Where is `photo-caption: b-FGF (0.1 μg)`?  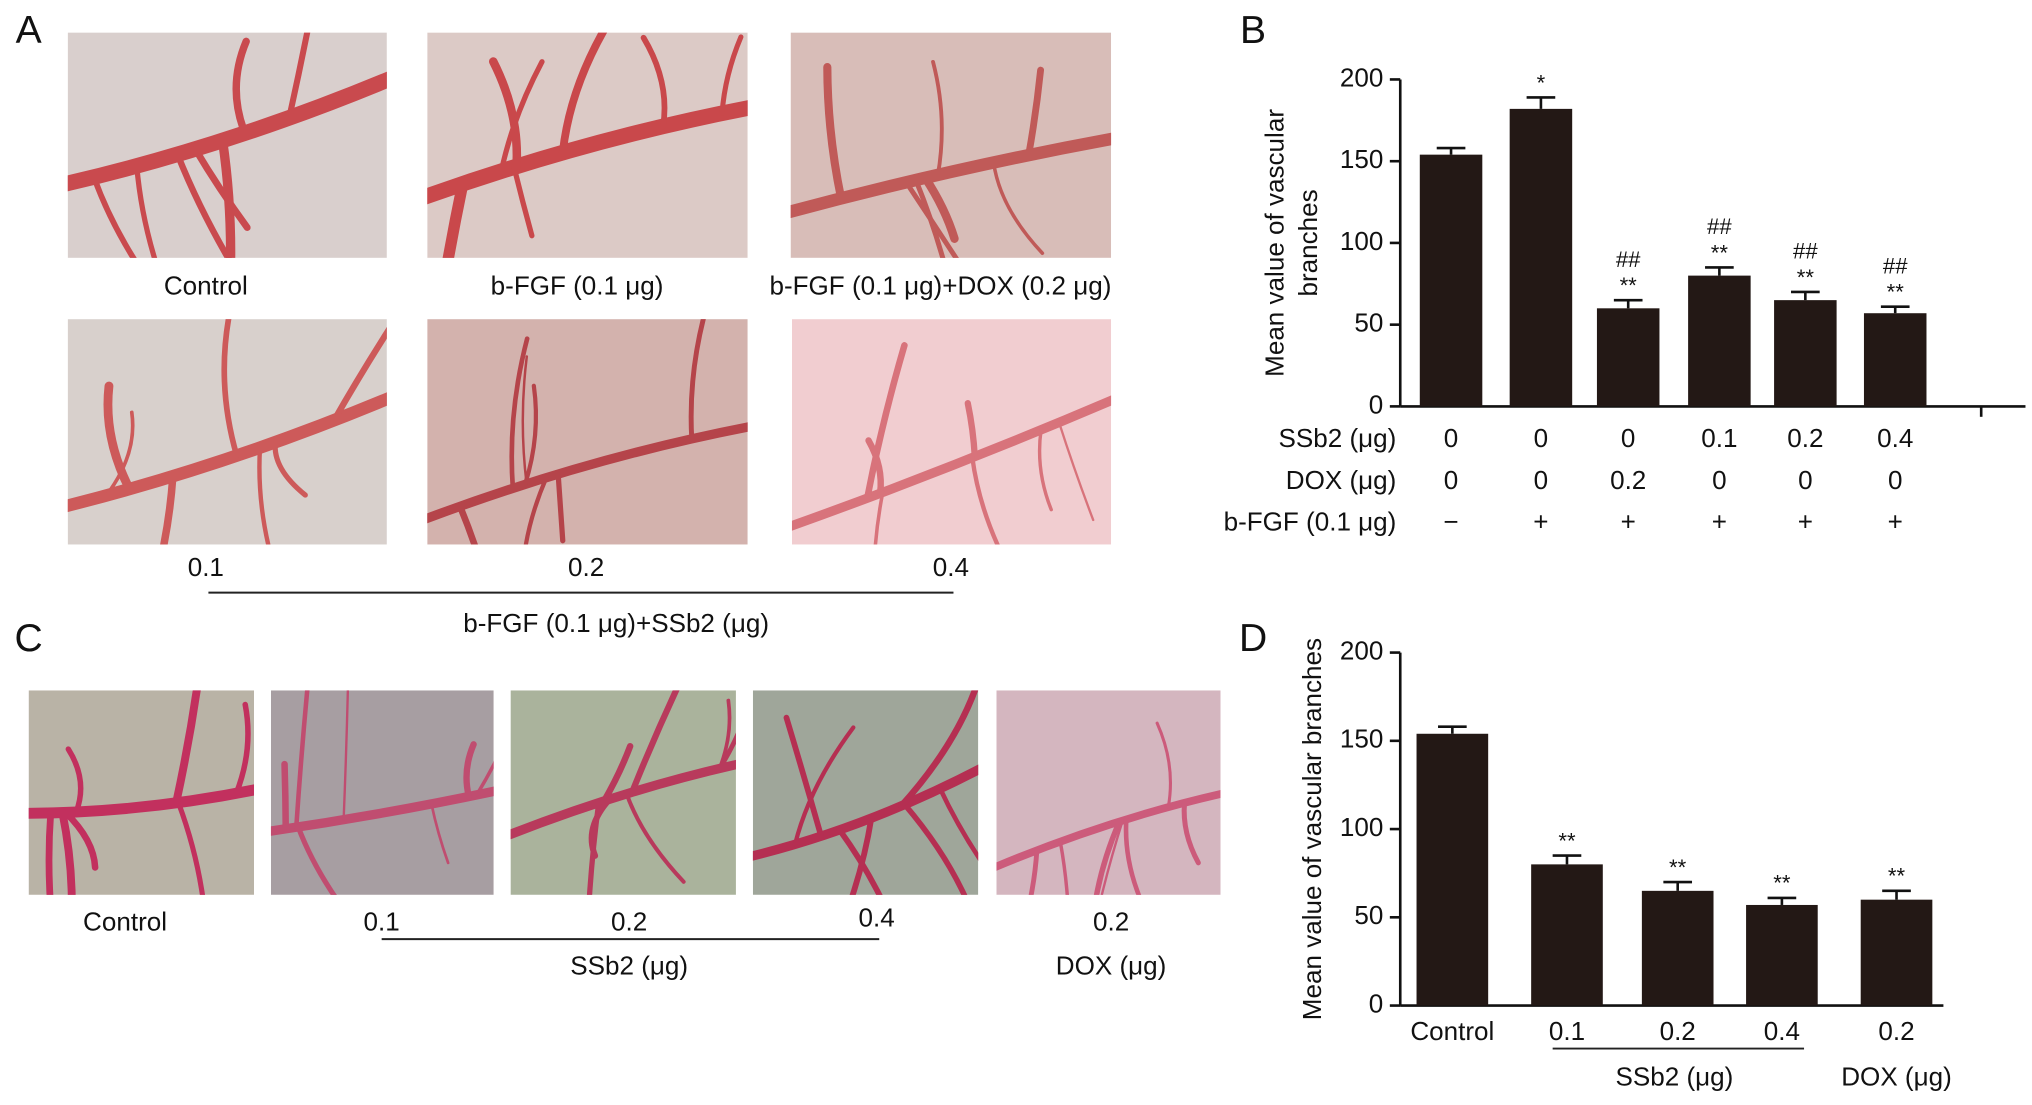 photo-caption: b-FGF (0.1 μg) is located at coordinates (577, 286).